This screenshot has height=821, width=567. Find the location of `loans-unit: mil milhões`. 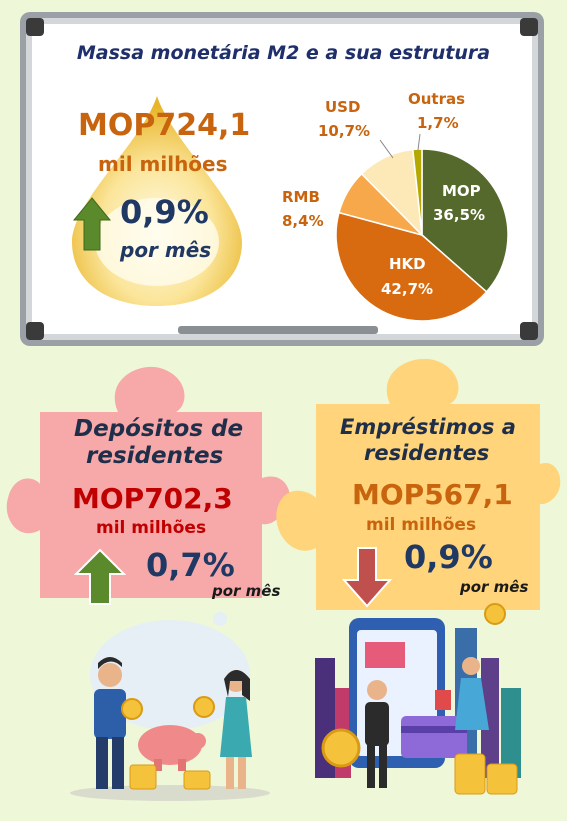

loans-unit: mil milhões is located at coordinates (421, 525).